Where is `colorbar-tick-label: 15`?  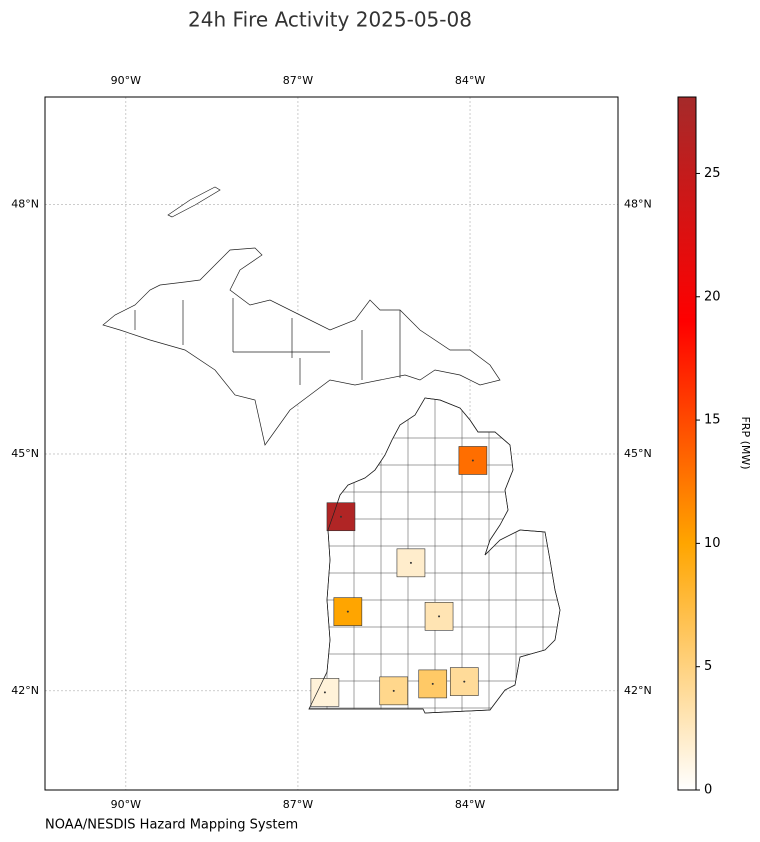 colorbar-tick-label: 15 is located at coordinates (712, 420).